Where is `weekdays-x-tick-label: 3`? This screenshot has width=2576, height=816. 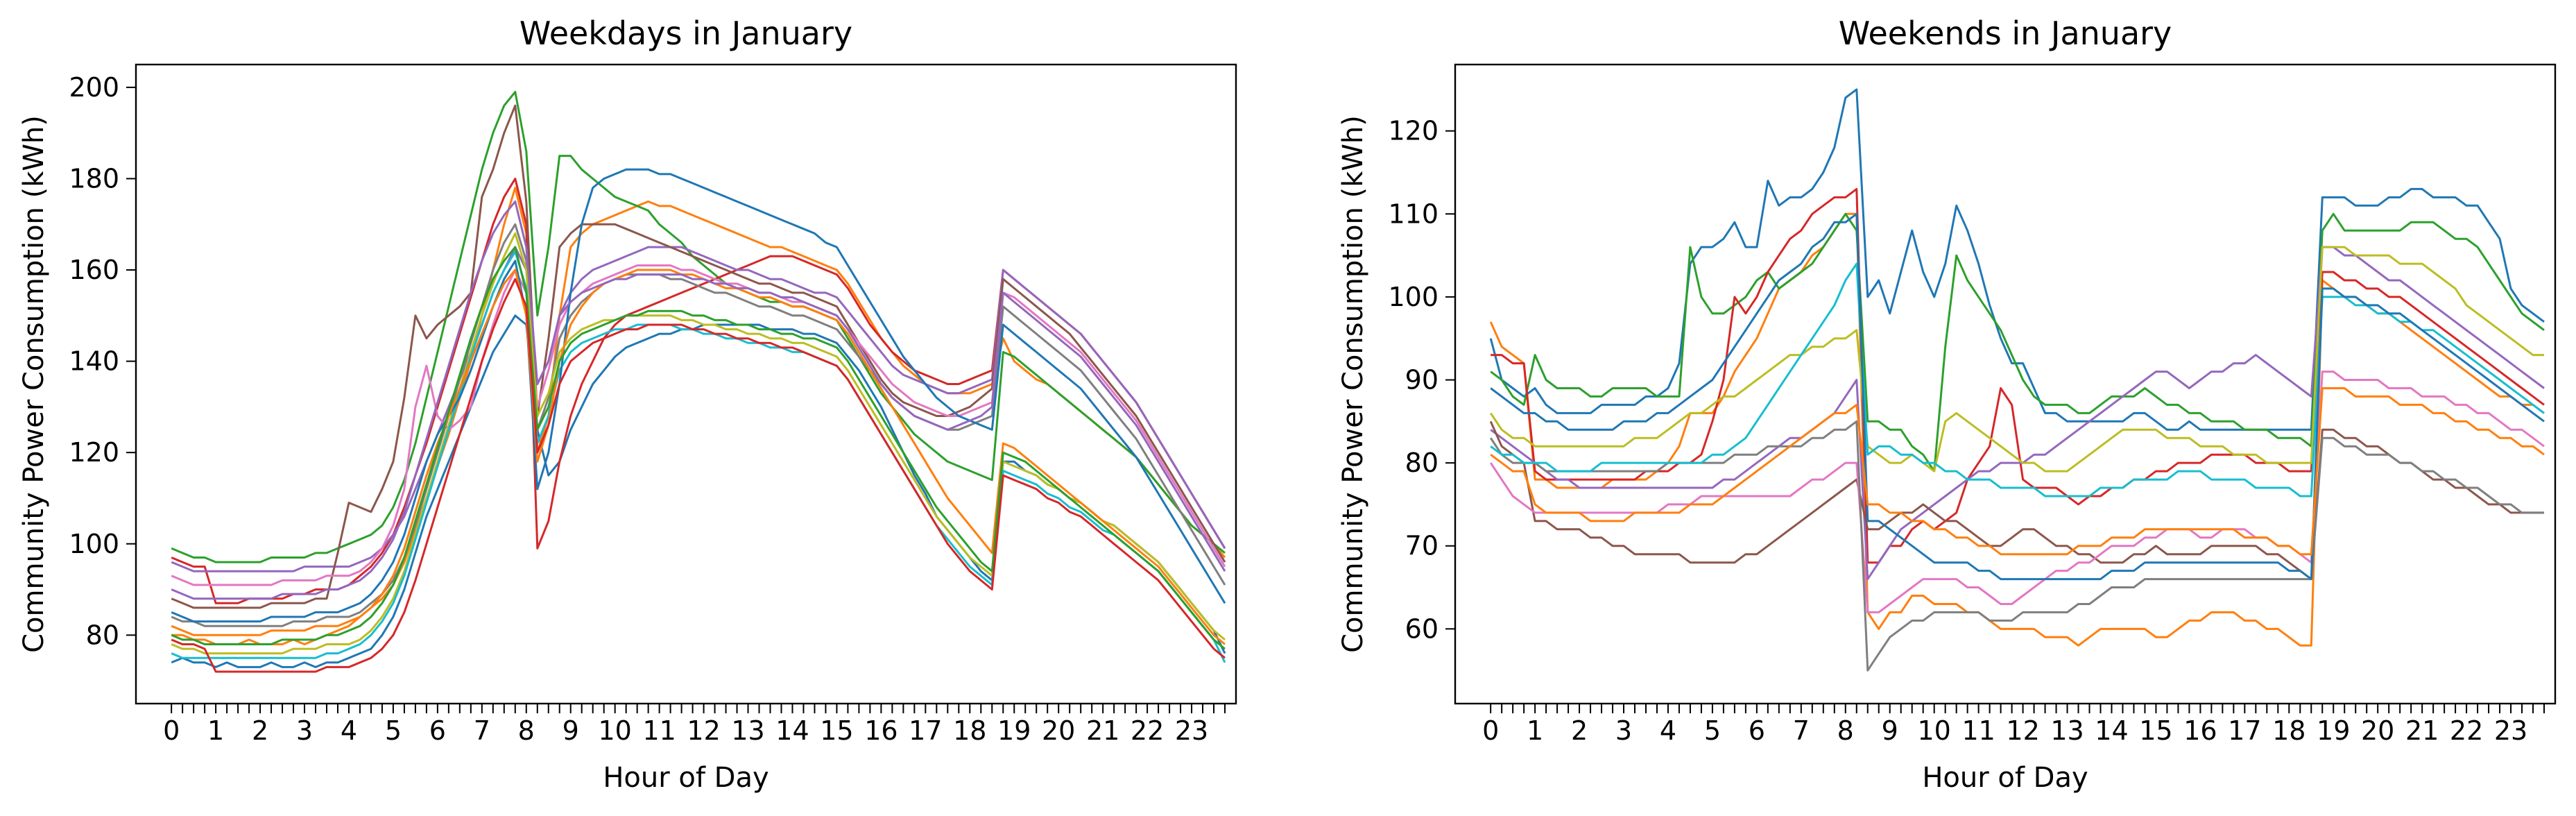 weekdays-x-tick-label: 3 is located at coordinates (304, 730).